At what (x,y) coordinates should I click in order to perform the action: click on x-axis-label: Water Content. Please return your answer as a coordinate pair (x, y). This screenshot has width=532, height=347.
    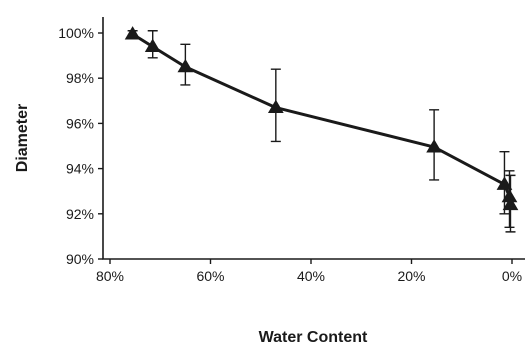
    Looking at the image, I should click on (313, 337).